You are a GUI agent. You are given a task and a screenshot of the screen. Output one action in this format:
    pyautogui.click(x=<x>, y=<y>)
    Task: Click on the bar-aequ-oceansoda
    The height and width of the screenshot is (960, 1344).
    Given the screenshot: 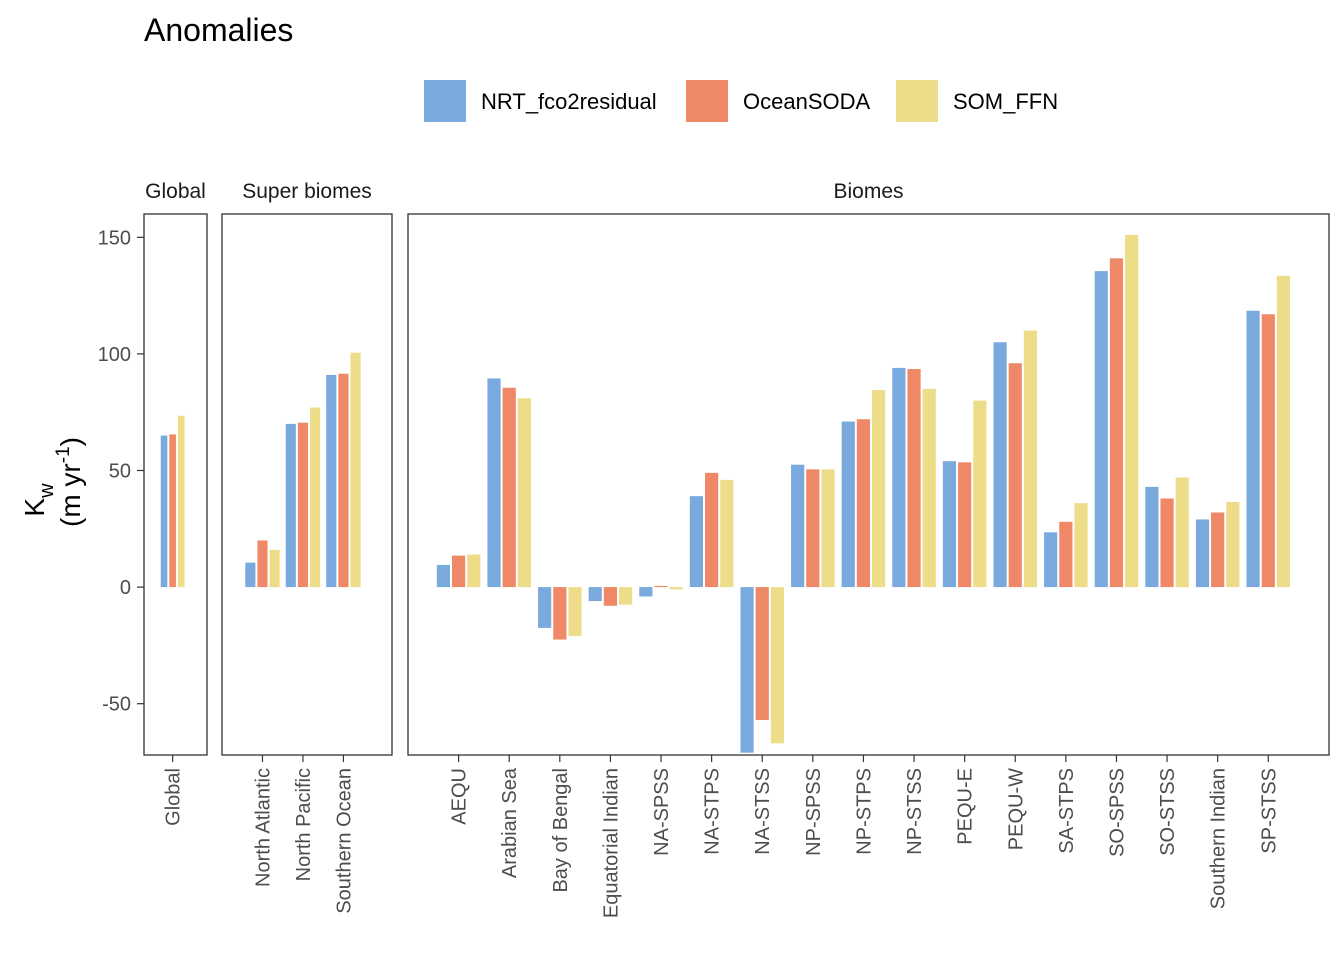 What is the action you would take?
    pyautogui.click(x=459, y=571)
    